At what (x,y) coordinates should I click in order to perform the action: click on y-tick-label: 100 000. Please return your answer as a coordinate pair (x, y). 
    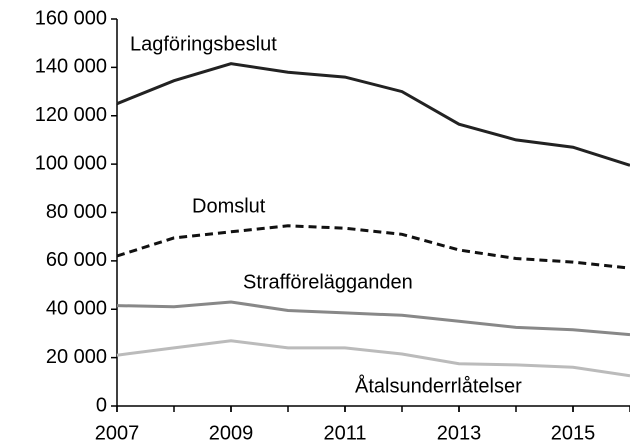
    Looking at the image, I should click on (71, 163).